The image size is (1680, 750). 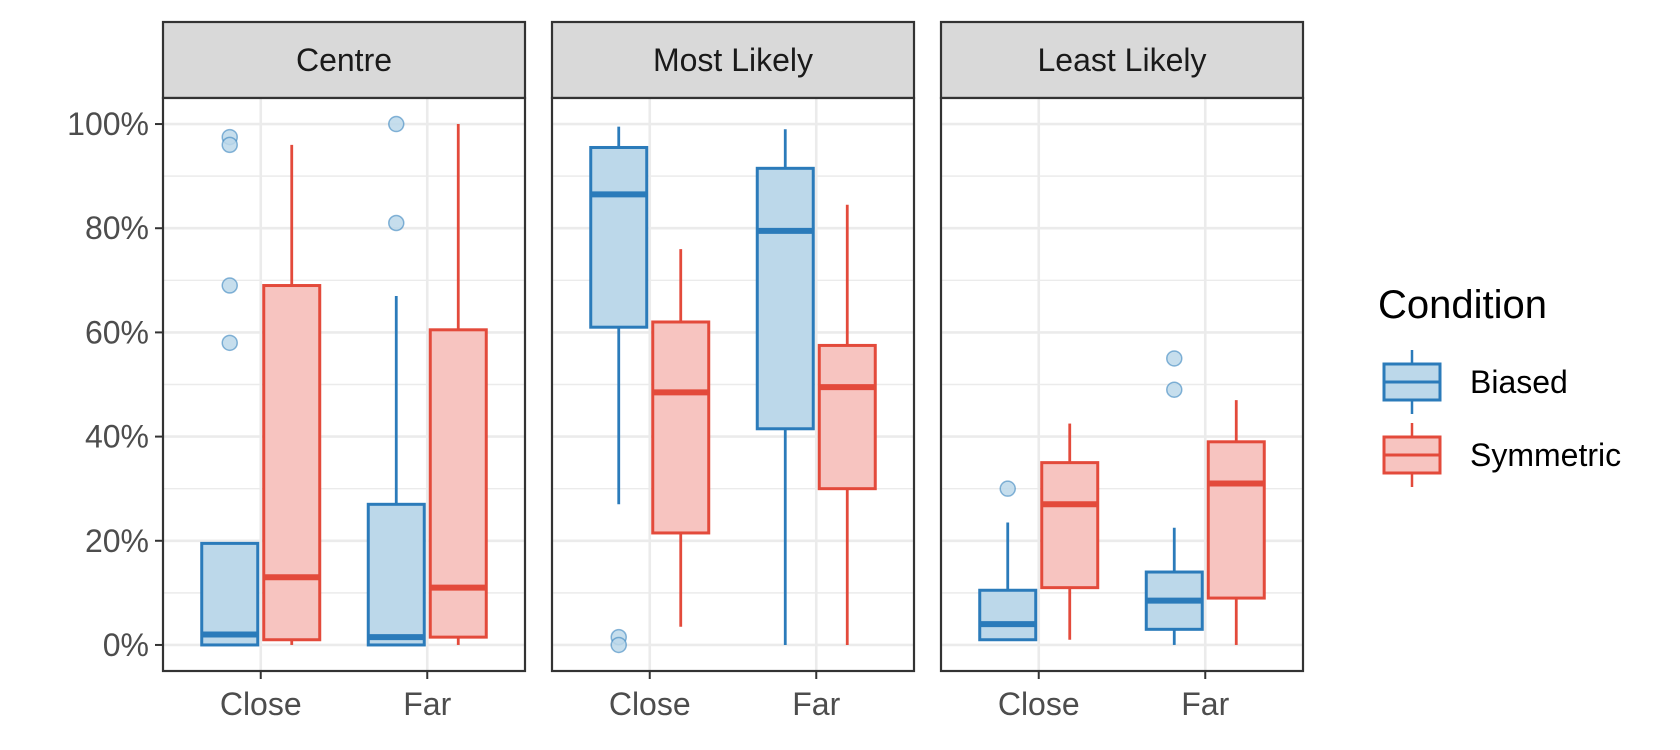 What do you see at coordinates (108, 124) in the screenshot?
I see `y-tick-label: 100%` at bounding box center [108, 124].